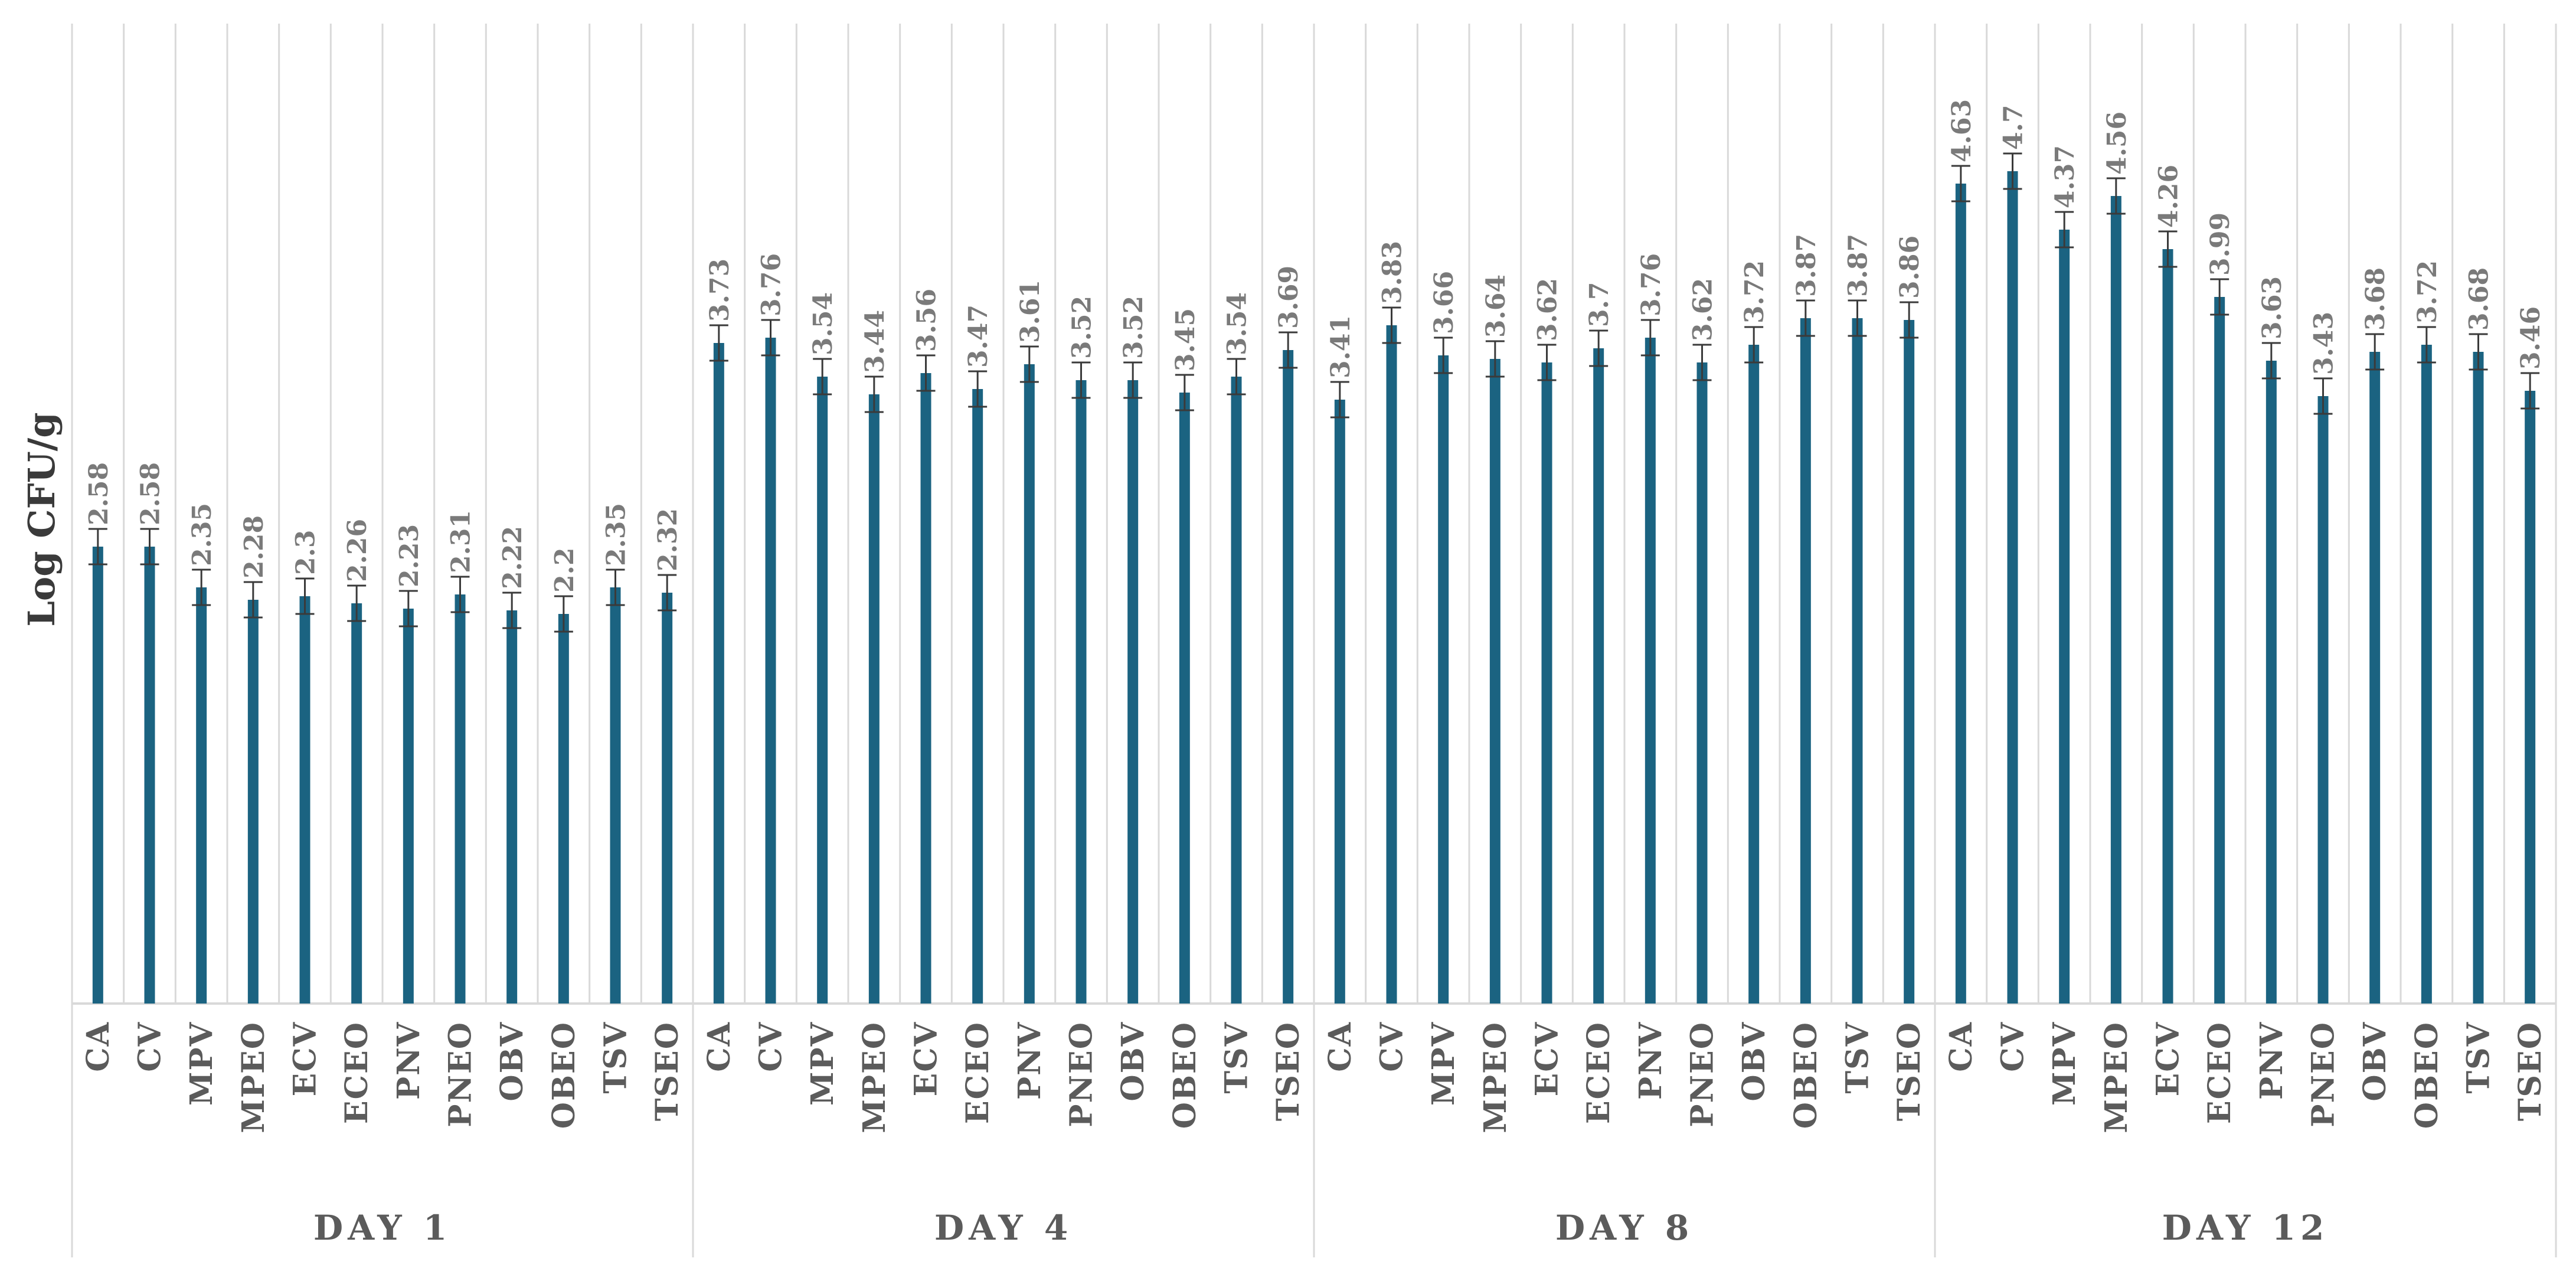 This screenshot has width=2576, height=1268. What do you see at coordinates (1624, 1228) in the screenshot?
I see `x-group-label: DAY 8` at bounding box center [1624, 1228].